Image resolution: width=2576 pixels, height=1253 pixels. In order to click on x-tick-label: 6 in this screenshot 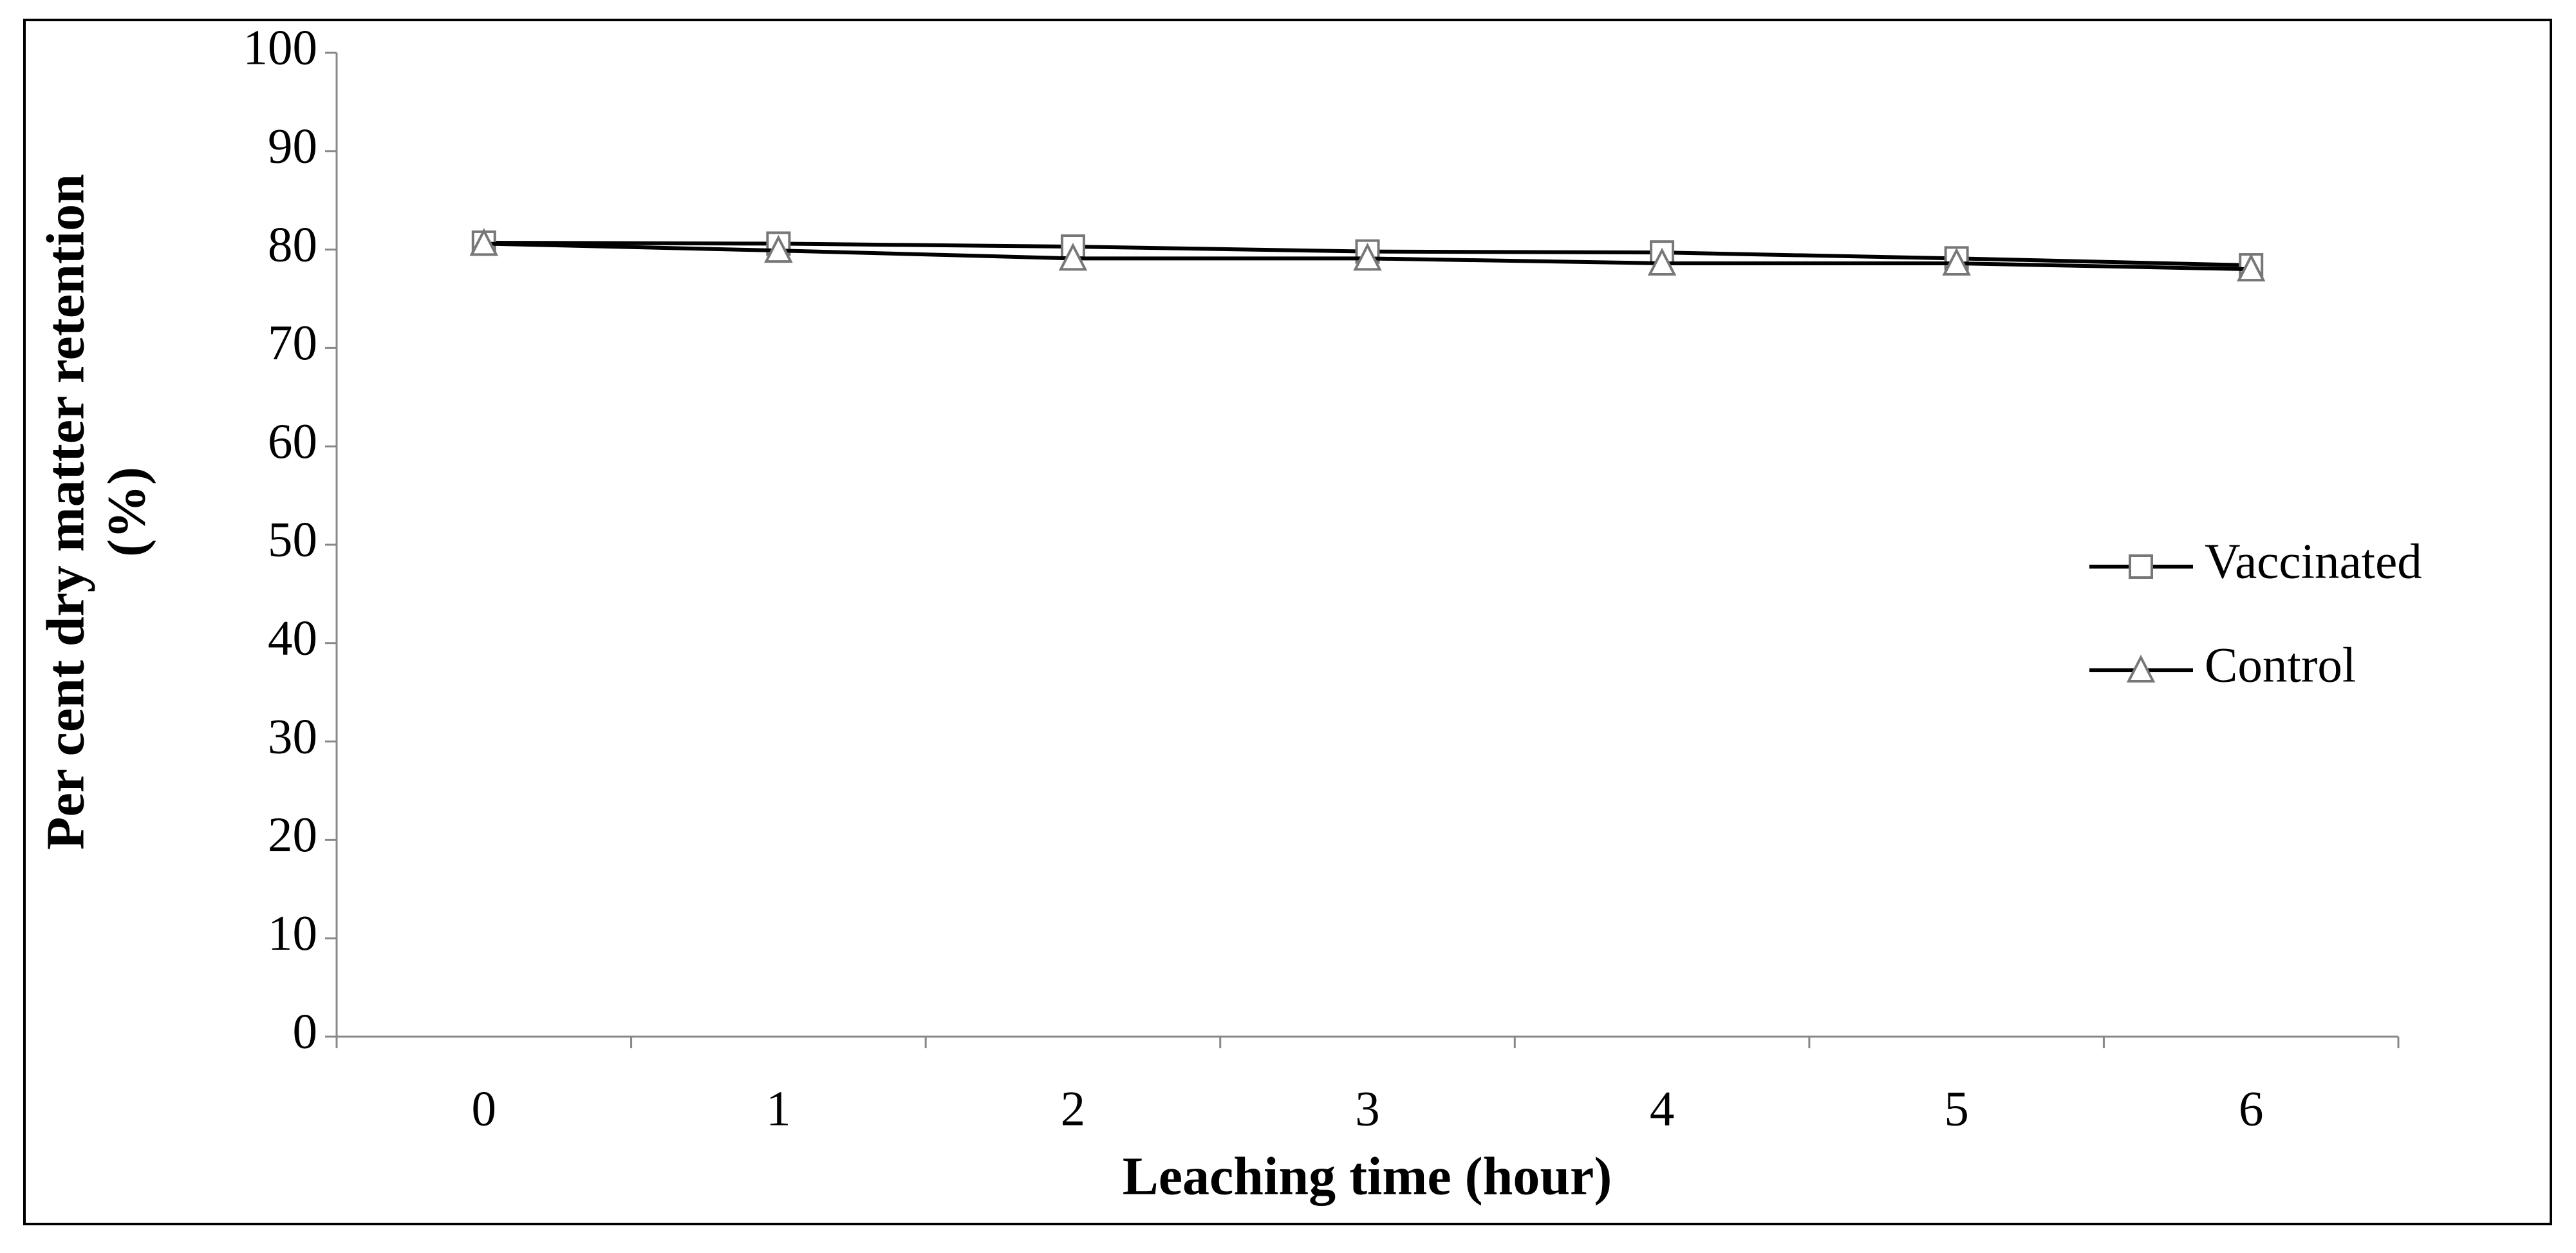, I will do `click(2251, 1108)`.